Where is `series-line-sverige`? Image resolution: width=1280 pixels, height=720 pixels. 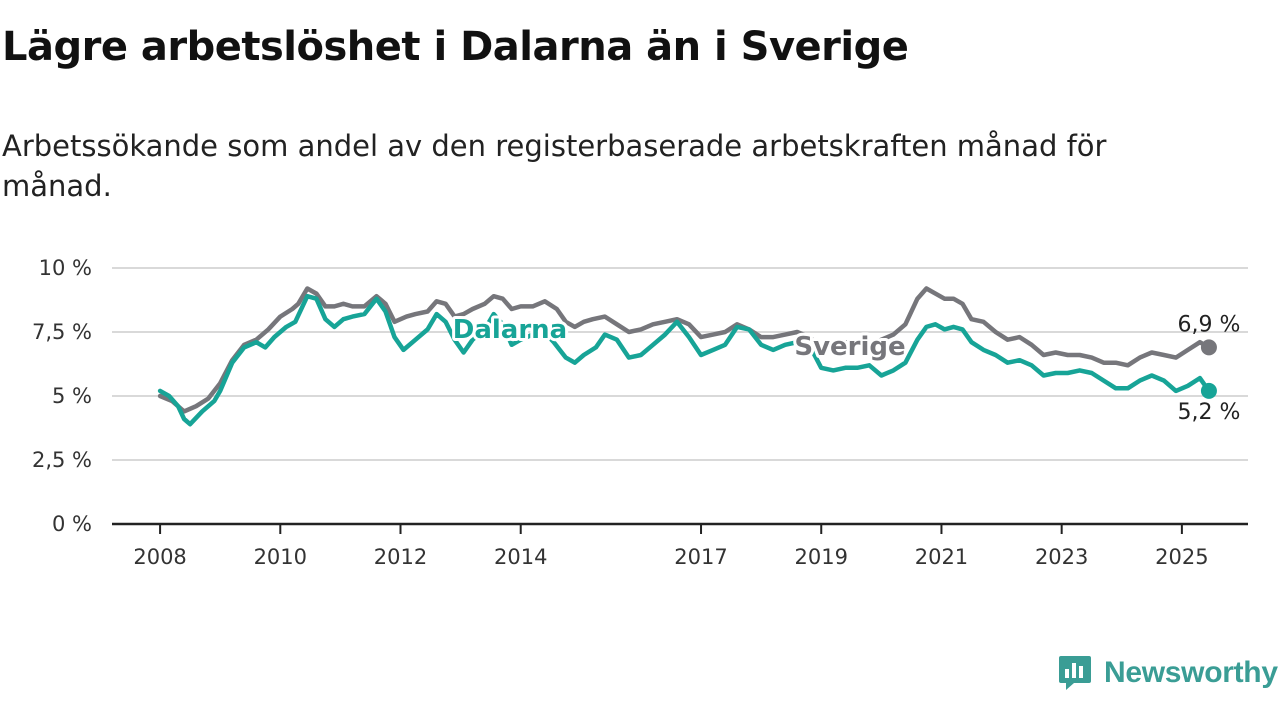 series-line-sverige is located at coordinates (684, 350).